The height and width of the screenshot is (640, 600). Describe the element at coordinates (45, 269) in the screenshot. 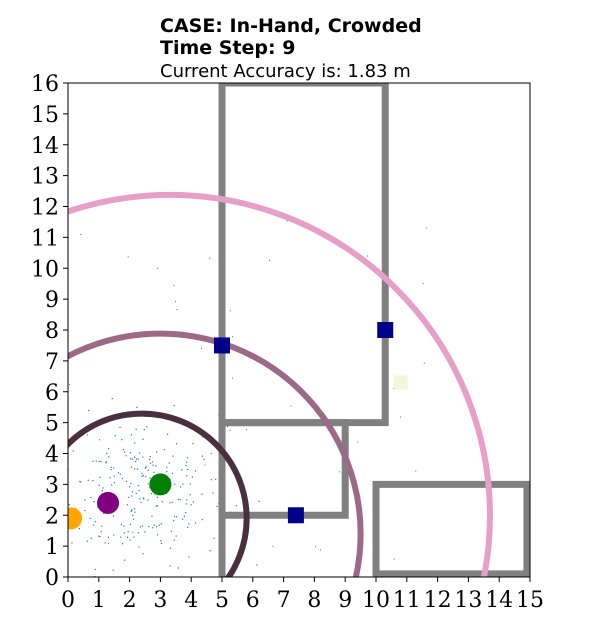

I see `y-tick-label: 10` at that location.